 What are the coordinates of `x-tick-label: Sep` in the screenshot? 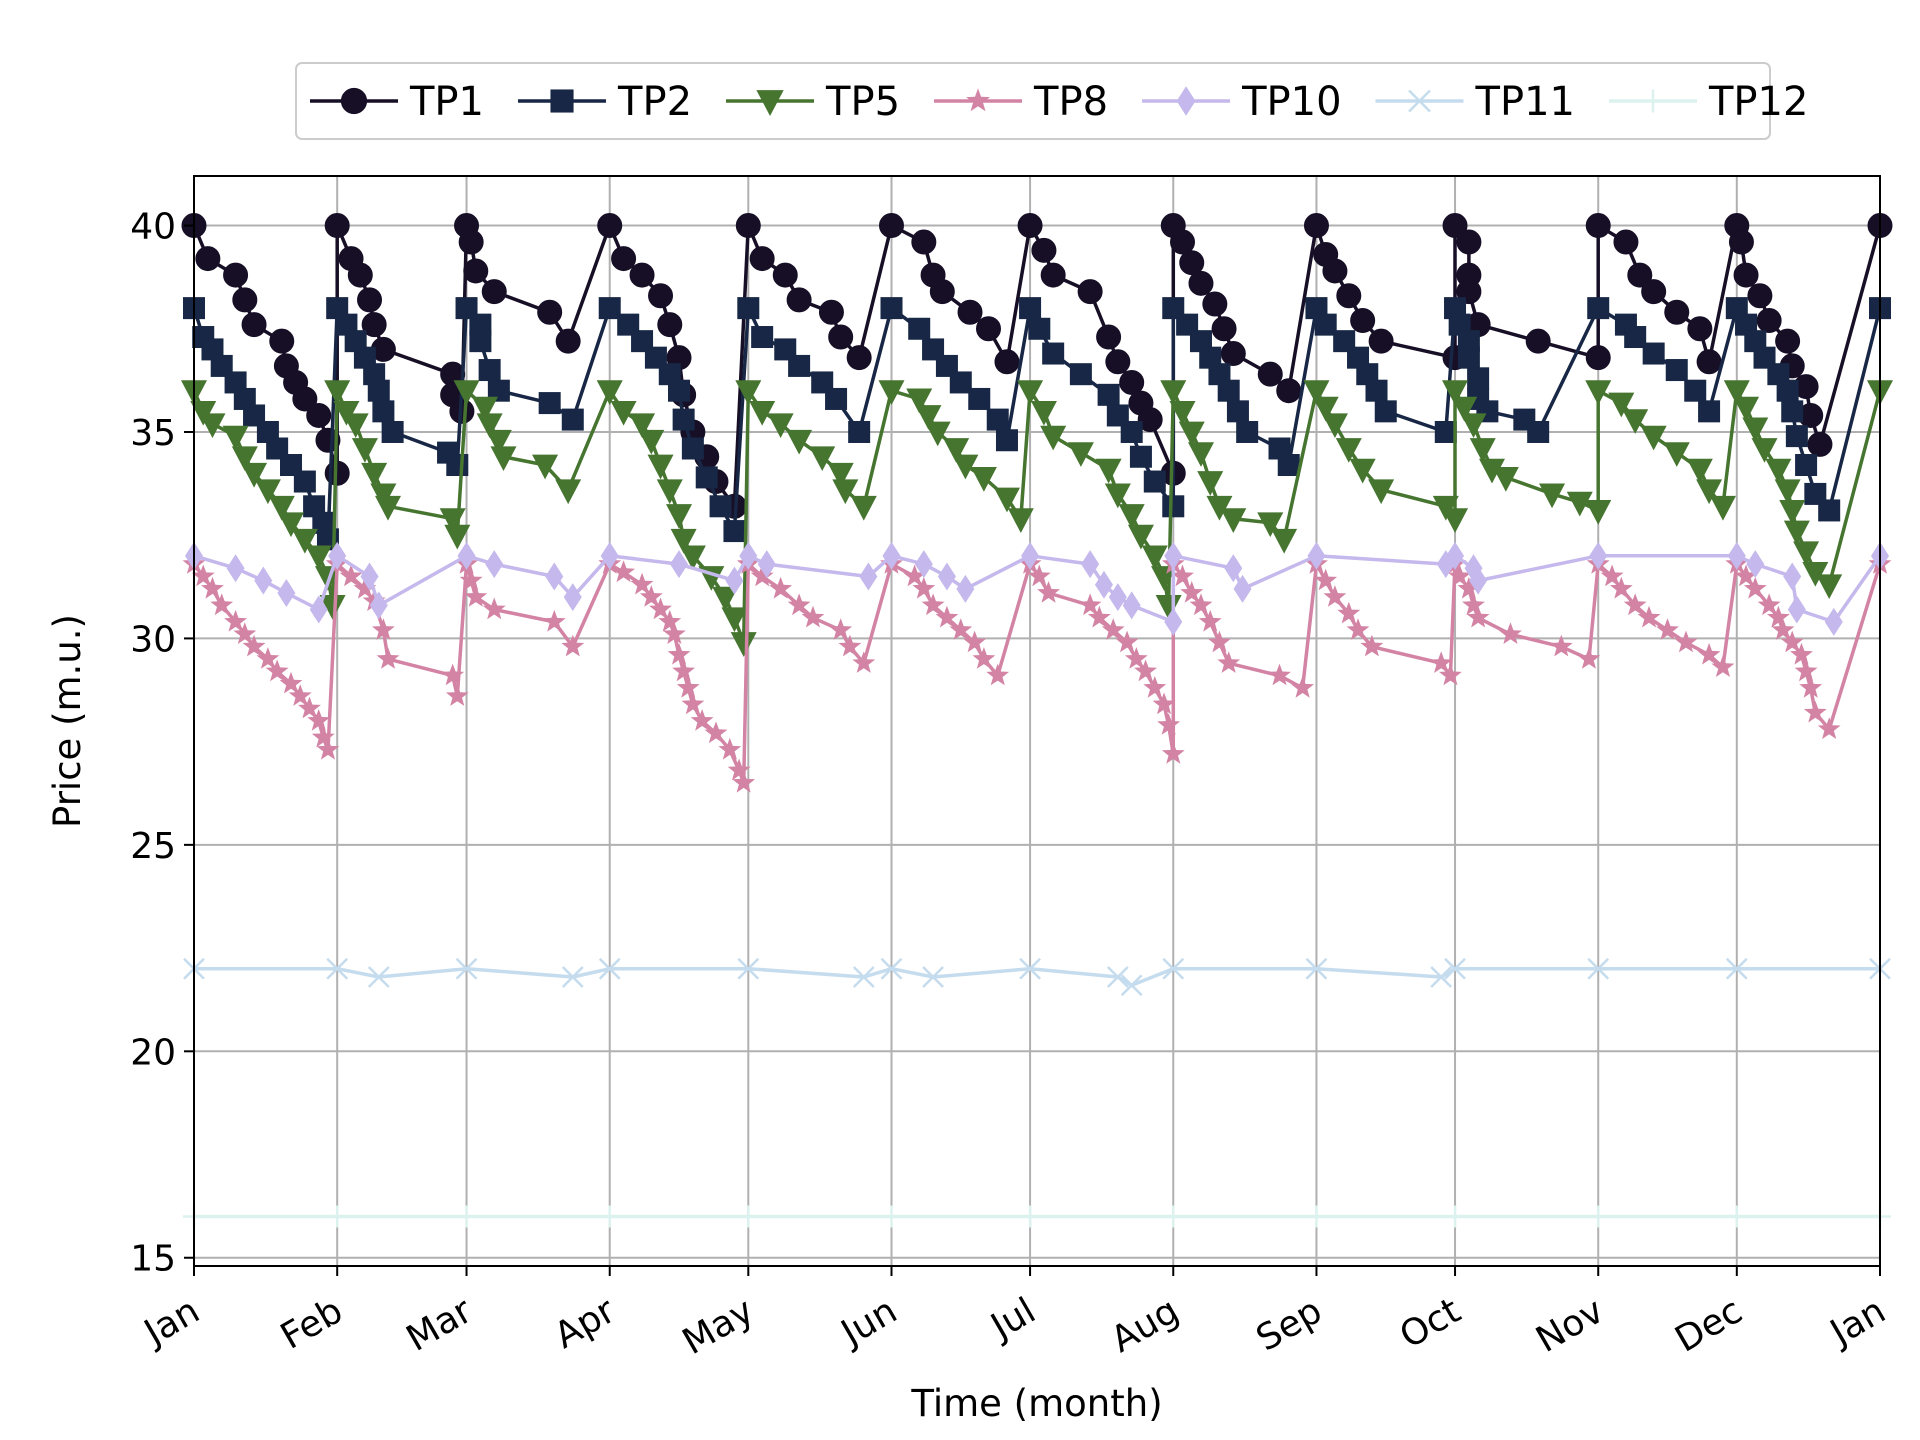 It's located at (1289, 1324).